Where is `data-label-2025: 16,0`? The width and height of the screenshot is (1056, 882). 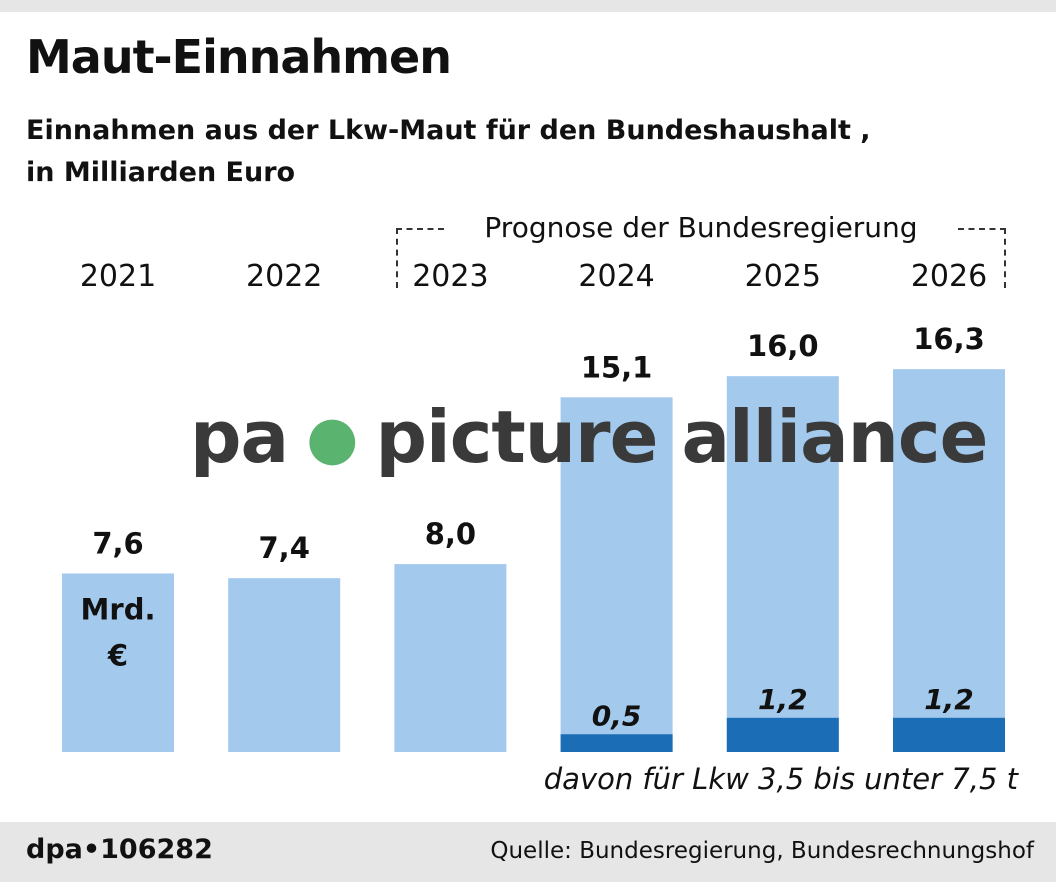 data-label-2025: 16,0 is located at coordinates (783, 346).